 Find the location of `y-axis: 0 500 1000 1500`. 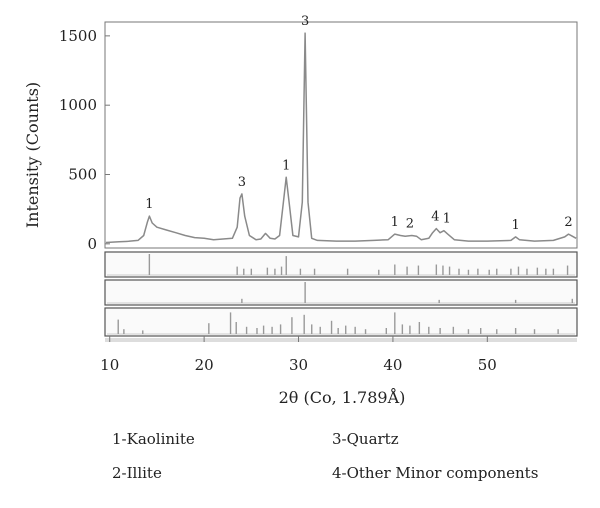

y-axis: 0 500 1000 1500 is located at coordinates (84, 140).